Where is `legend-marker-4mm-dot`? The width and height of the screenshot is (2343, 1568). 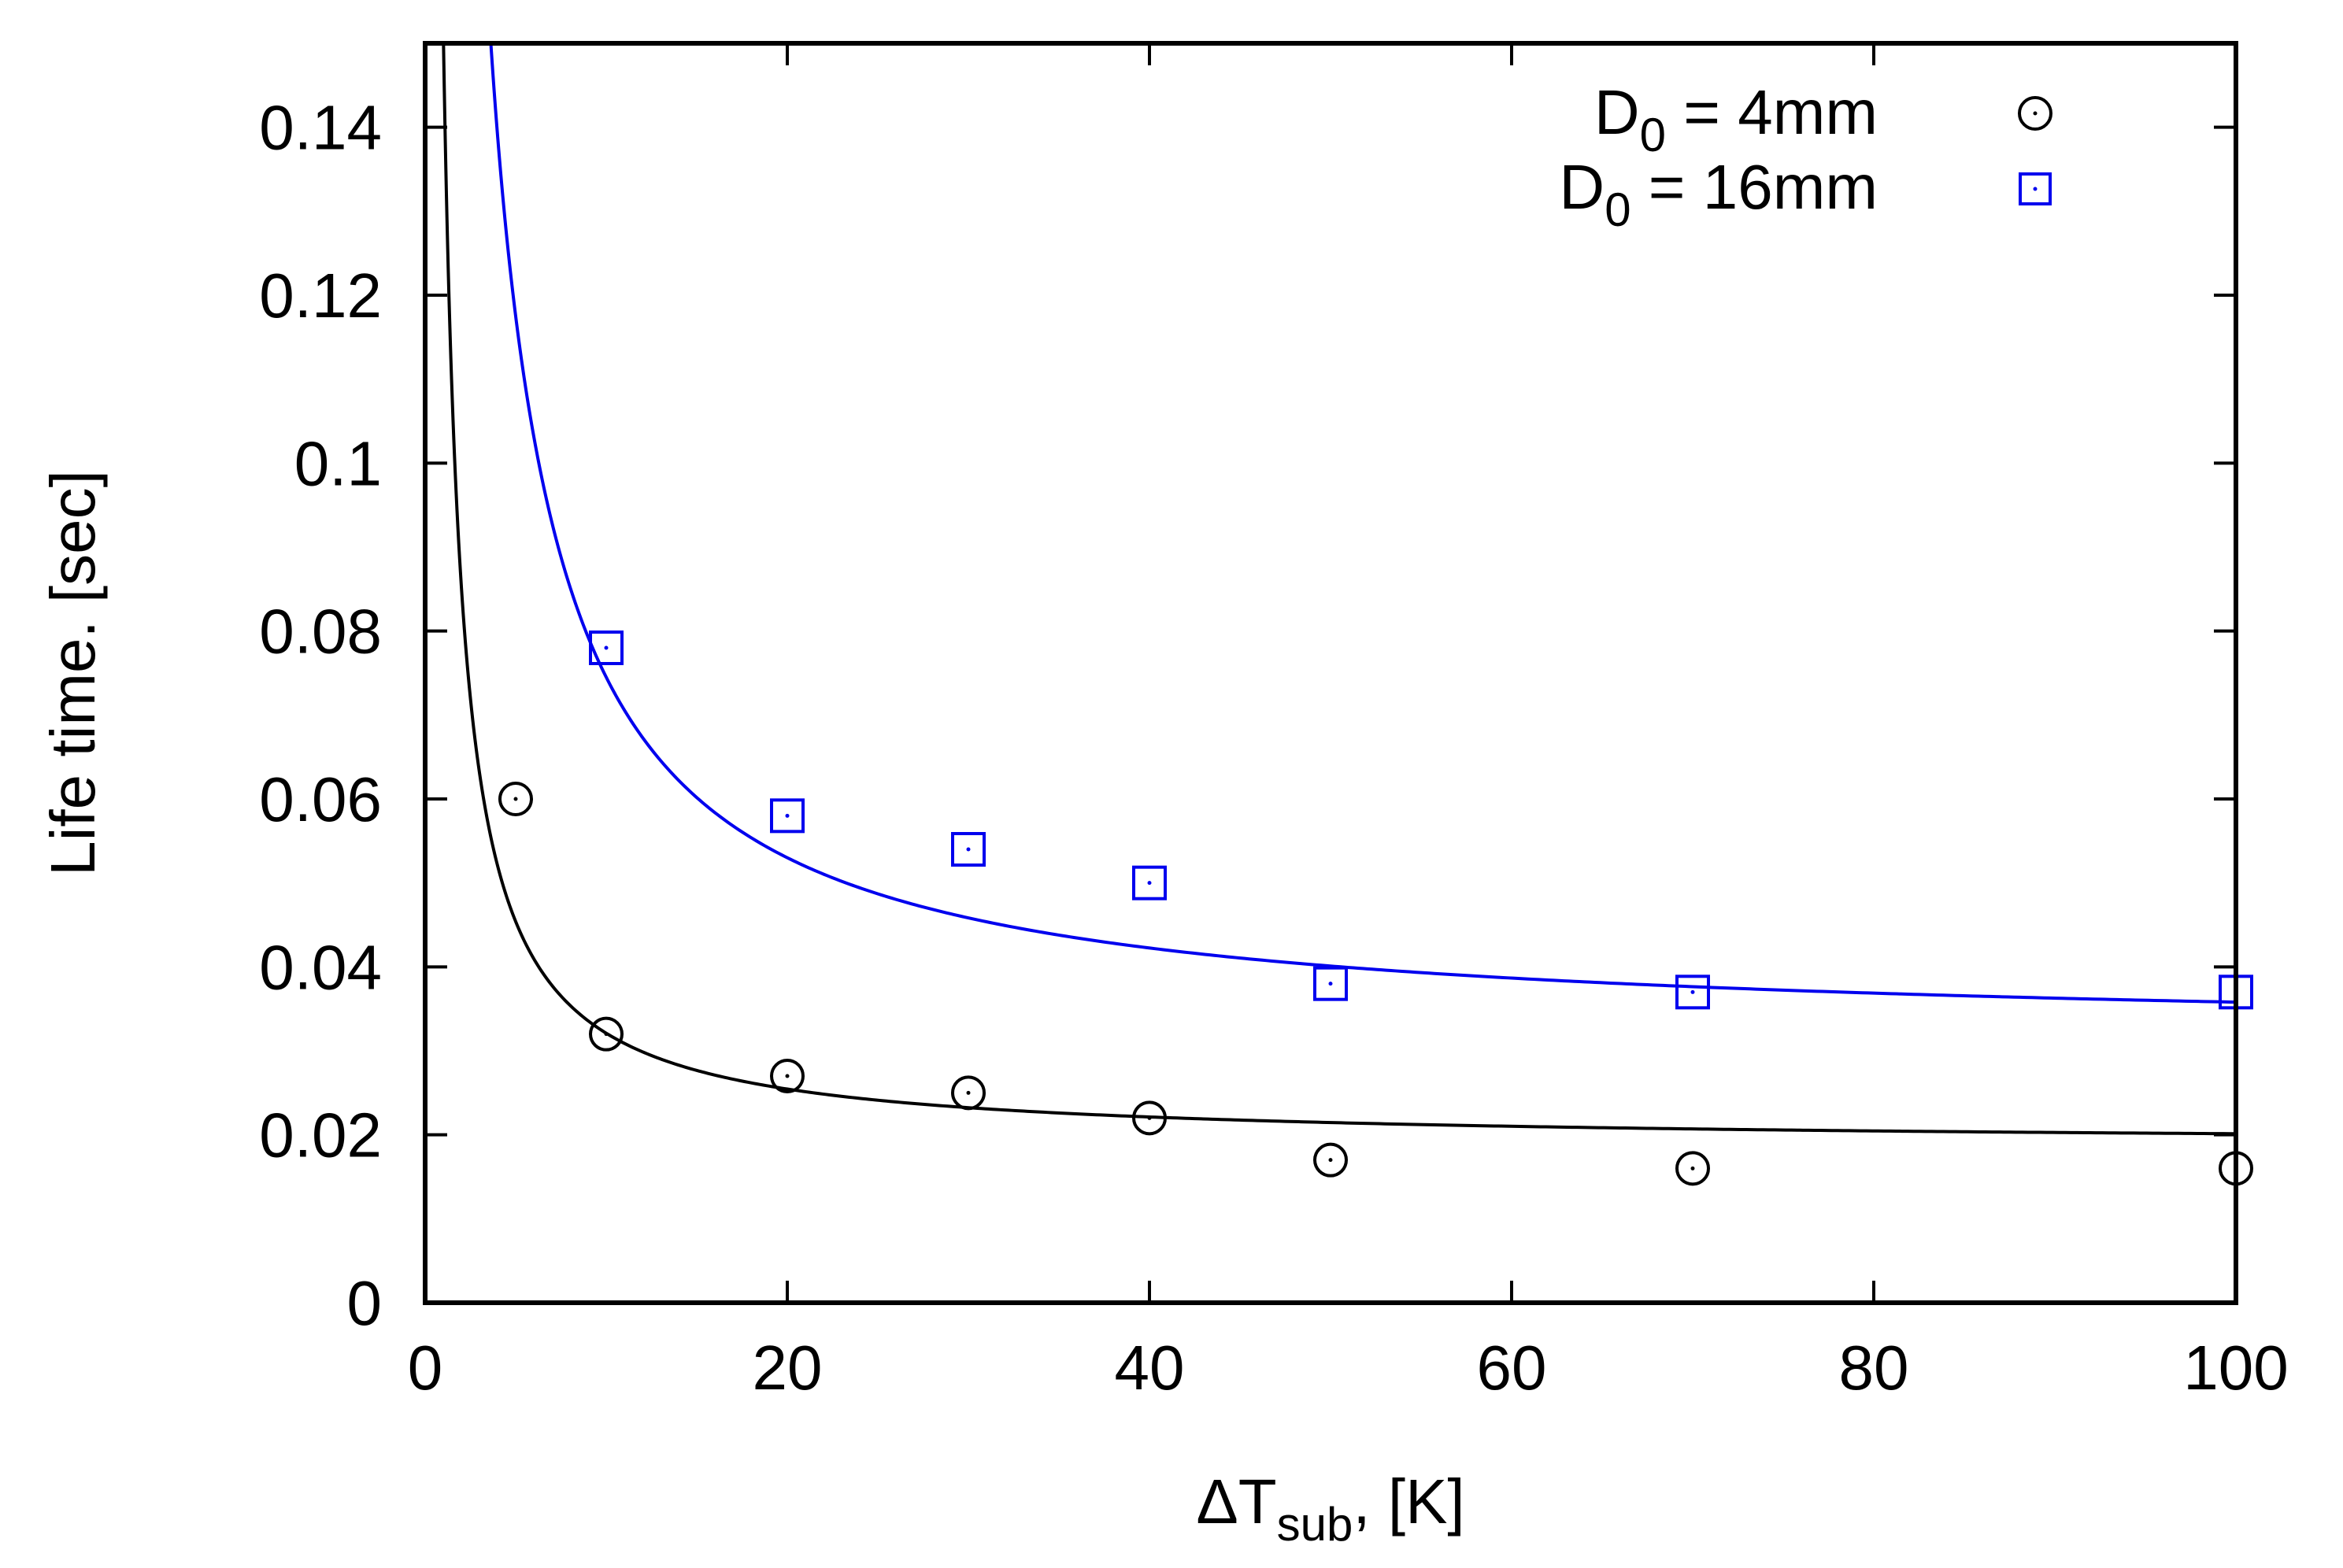 legend-marker-4mm-dot is located at coordinates (2035, 114).